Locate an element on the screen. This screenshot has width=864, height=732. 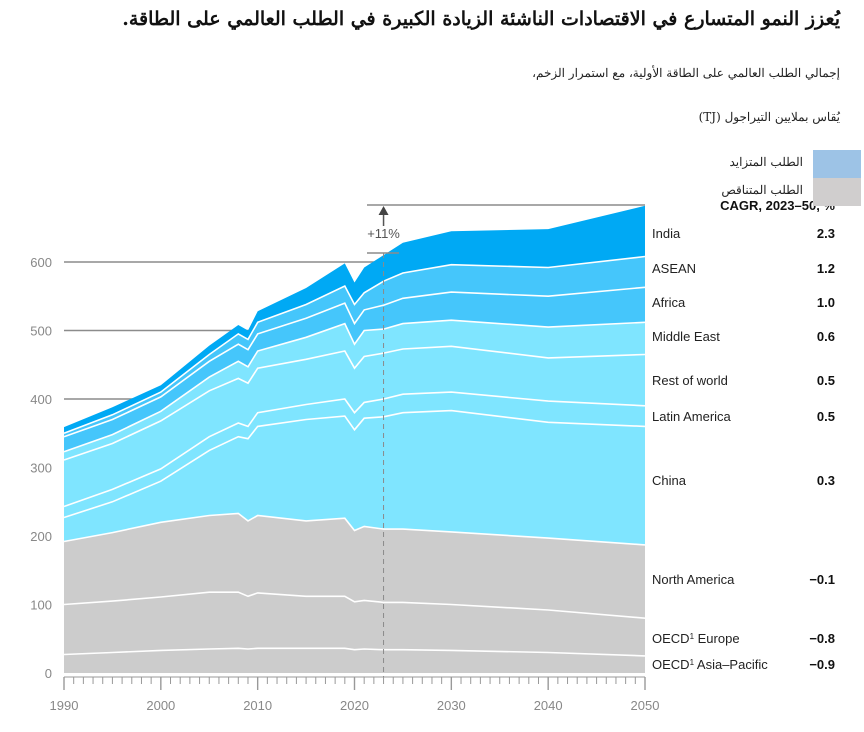
x-tick-label: 2050 is located at coordinates (645, 705).